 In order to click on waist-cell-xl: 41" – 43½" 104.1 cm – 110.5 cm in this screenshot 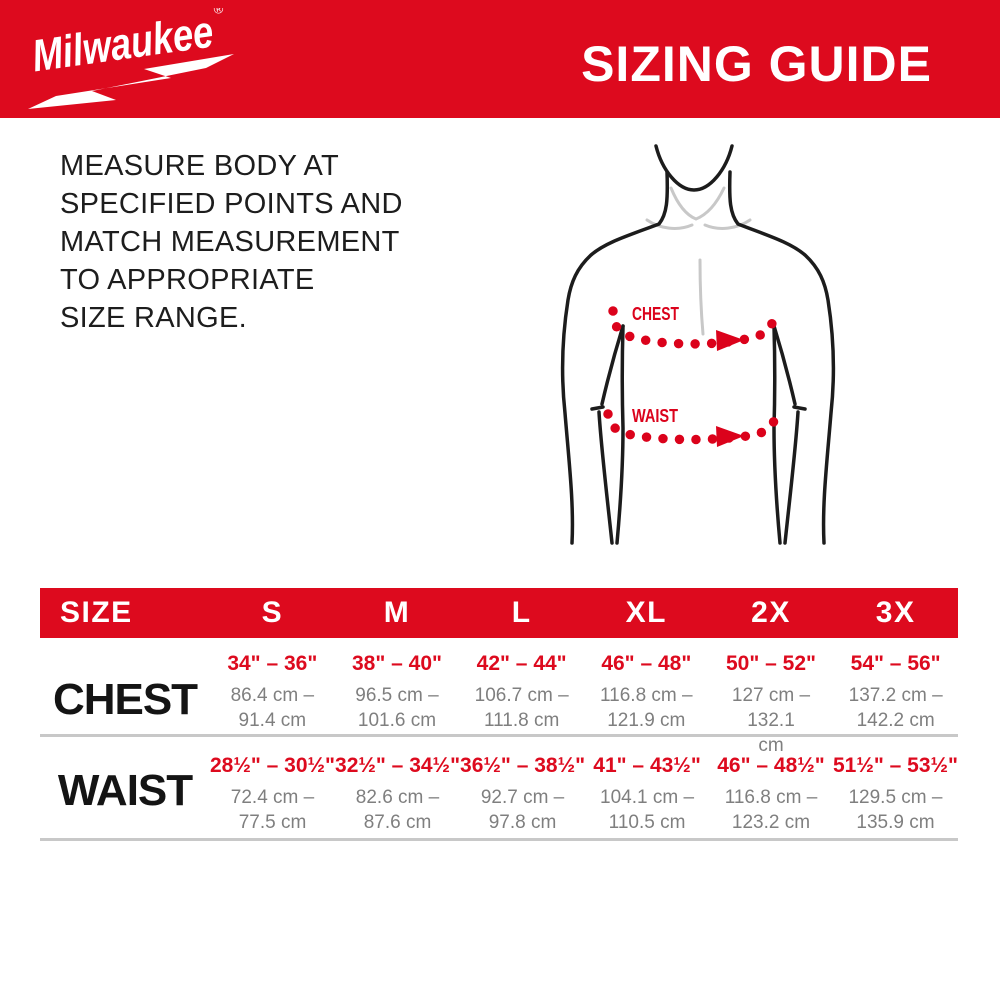, I will do `click(647, 796)`.